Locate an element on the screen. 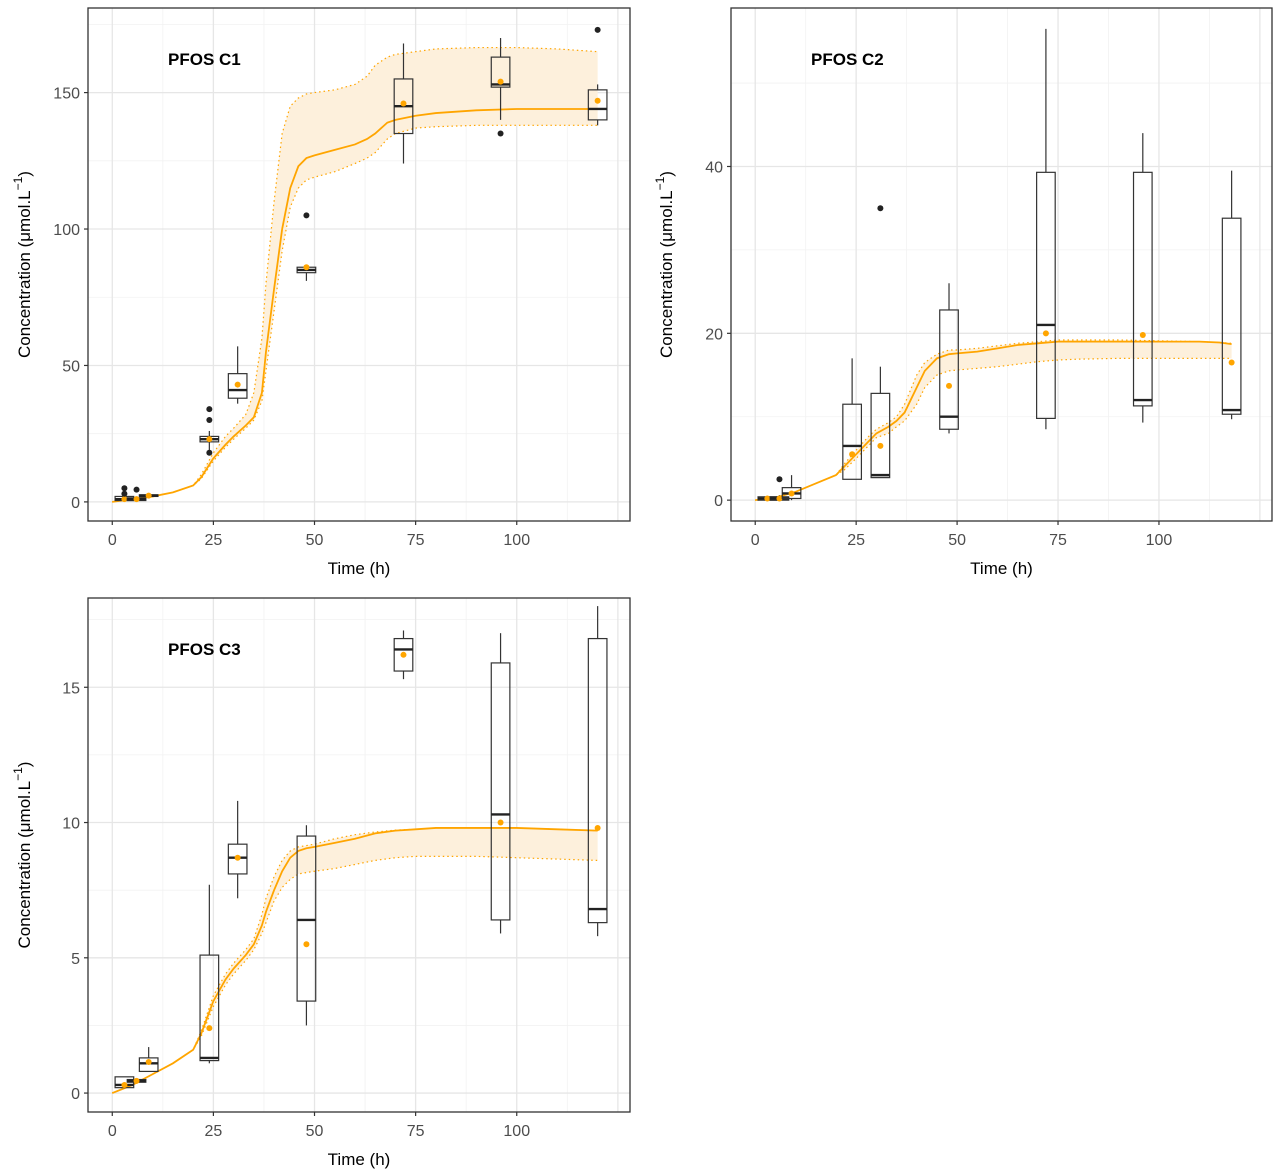 This screenshot has height=1173, width=1274. y-tick-label: 10 is located at coordinates (71, 824).